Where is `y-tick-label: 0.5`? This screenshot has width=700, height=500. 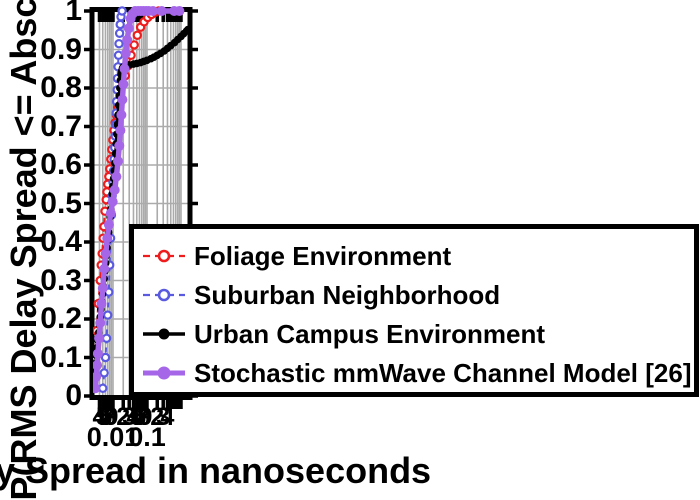
y-tick-label: 0.5 is located at coordinates (61, 203).